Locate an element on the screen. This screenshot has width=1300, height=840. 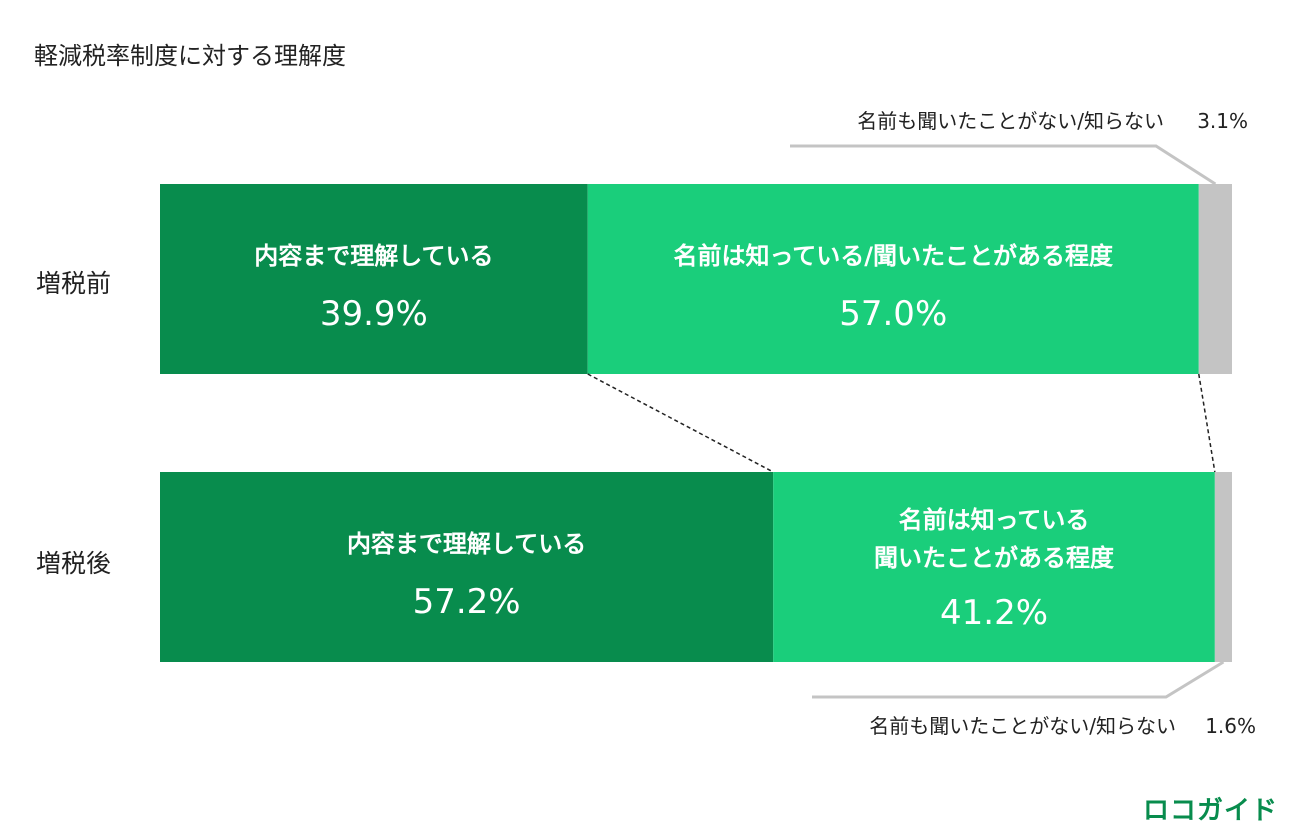
chart-title: 軽減税率制度に対する理解度 is located at coordinates (190, 56).